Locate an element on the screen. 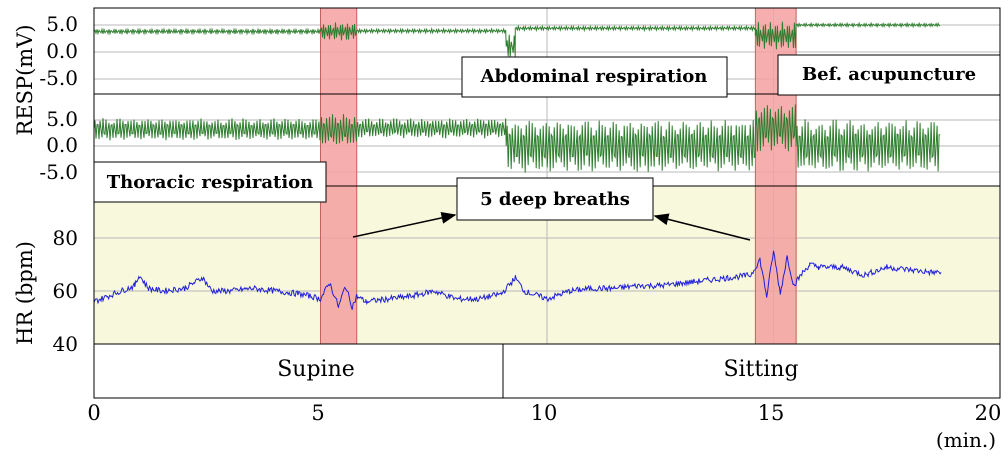  condition-annotation-box is located at coordinates (889, 75).